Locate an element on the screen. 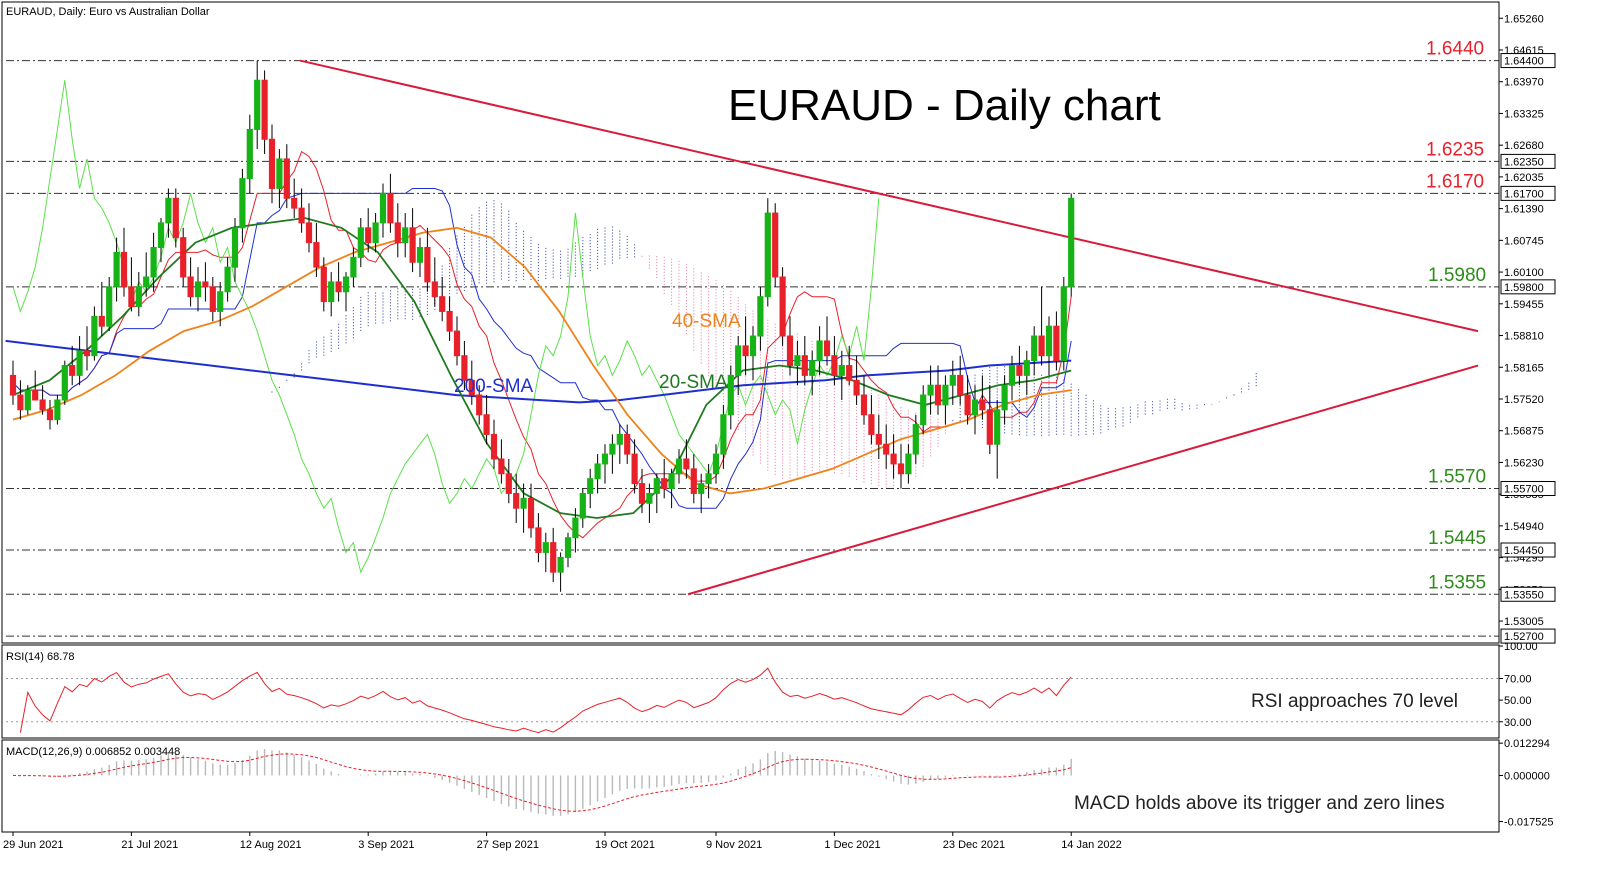  axis-tick-label: 1.62035 is located at coordinates (1524, 178).